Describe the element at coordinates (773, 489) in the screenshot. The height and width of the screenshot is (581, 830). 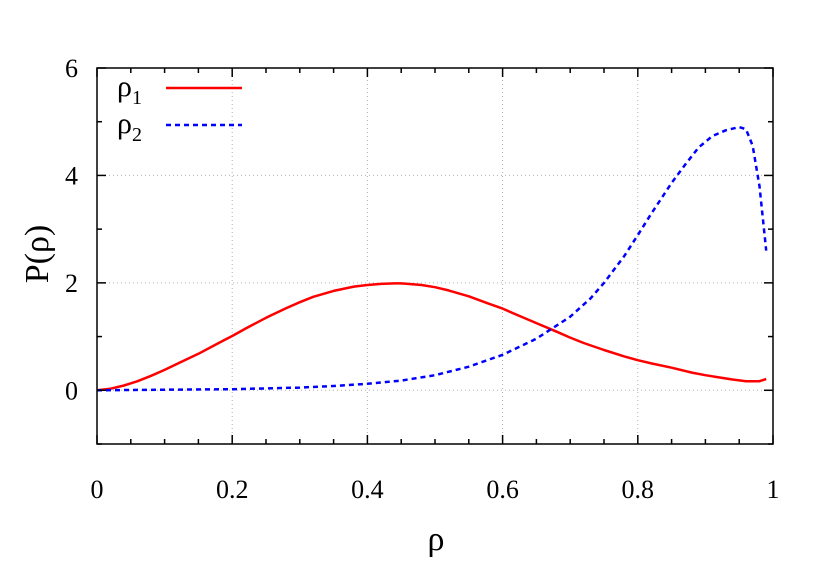
I see `x-tick-label: 1` at that location.